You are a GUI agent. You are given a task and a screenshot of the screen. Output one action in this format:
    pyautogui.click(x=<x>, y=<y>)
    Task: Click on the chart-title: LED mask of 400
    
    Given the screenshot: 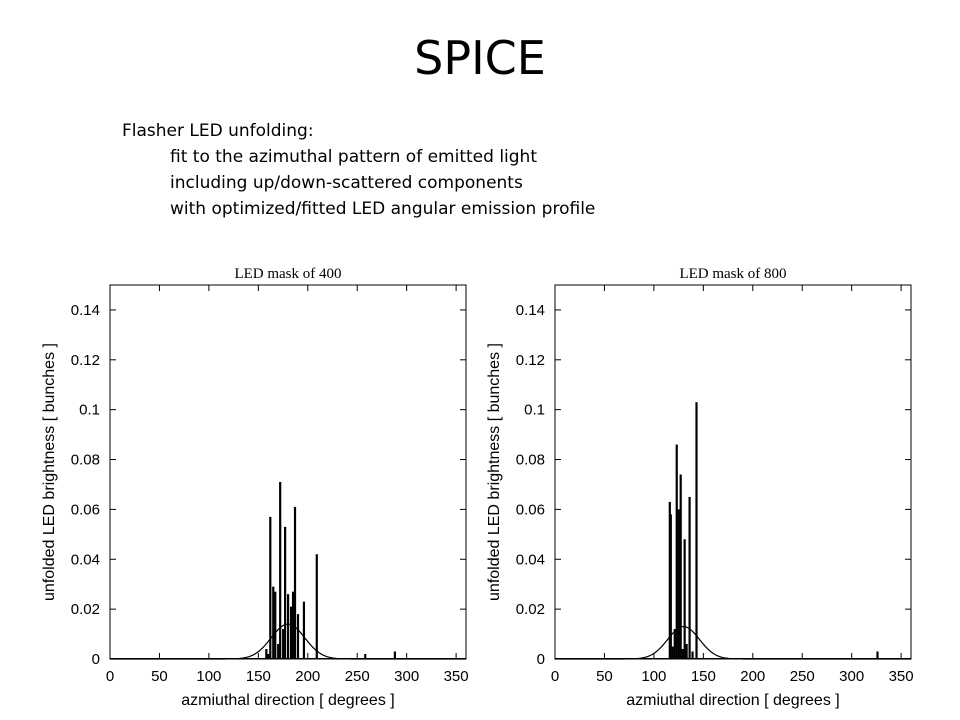 What is the action you would take?
    pyautogui.click(x=287, y=274)
    